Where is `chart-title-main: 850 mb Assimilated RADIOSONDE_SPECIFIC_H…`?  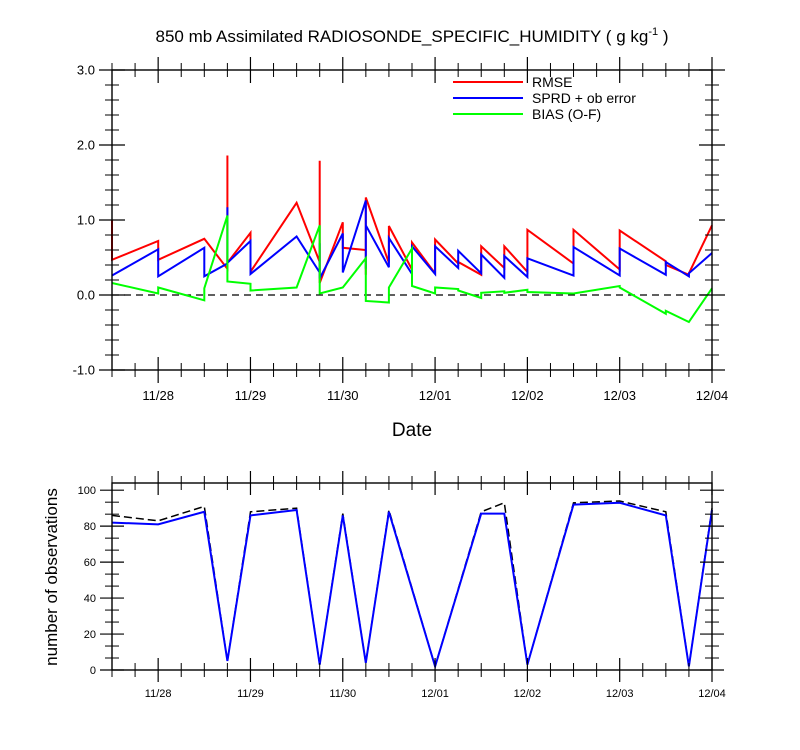 chart-title-main: 850 mb Assimilated RADIOSONDE_SPECIFIC_H… is located at coordinates (402, 36).